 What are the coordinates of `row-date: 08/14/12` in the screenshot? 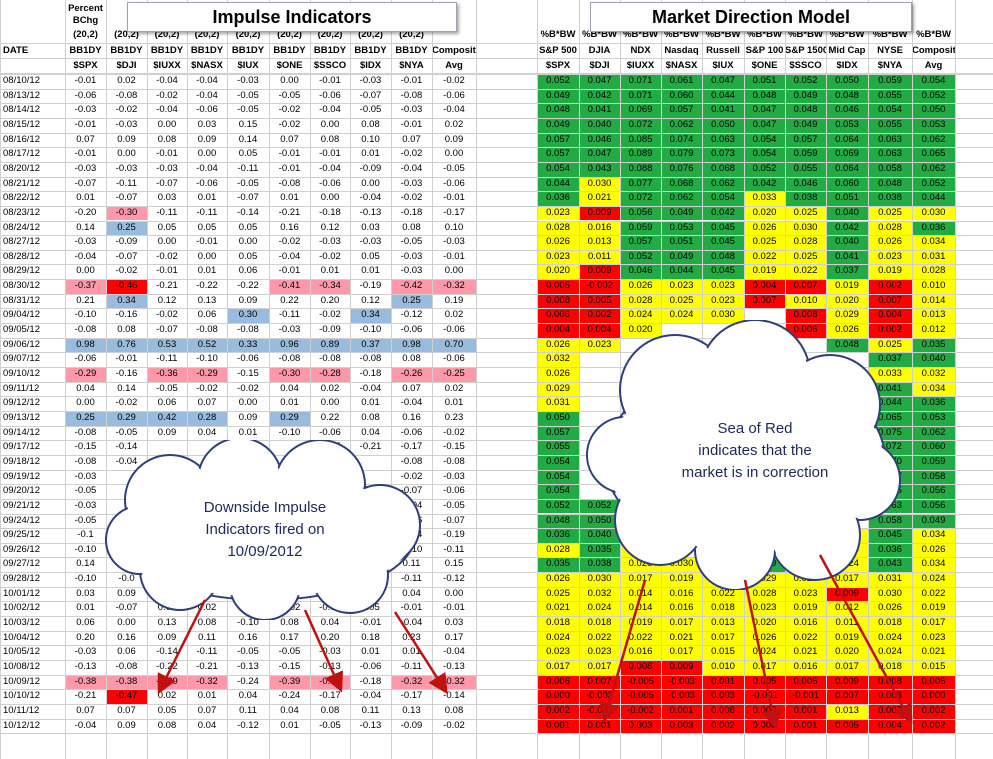 It's located at (21, 110).